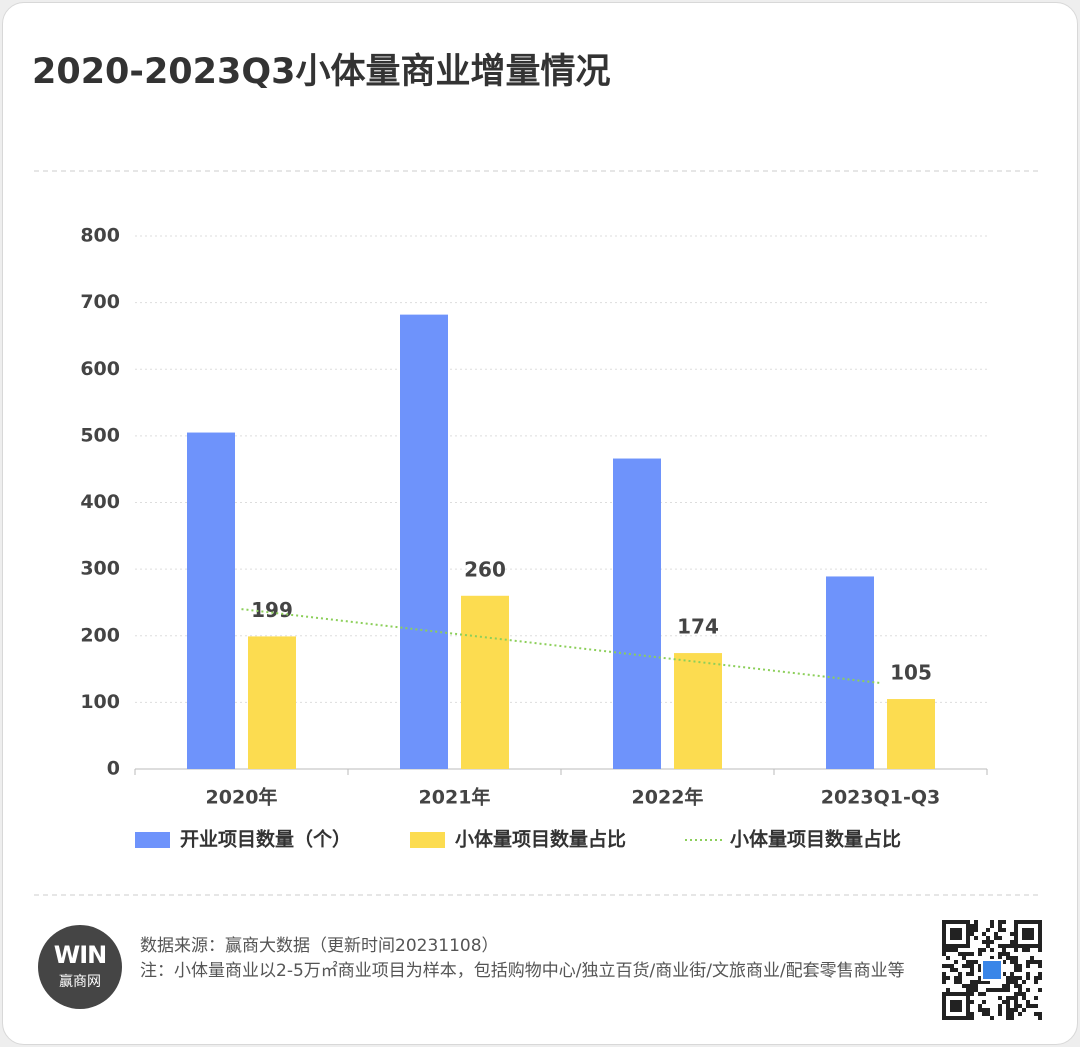 The height and width of the screenshot is (1047, 1080). I want to click on x-tick-label: 2021年, so click(455, 797).